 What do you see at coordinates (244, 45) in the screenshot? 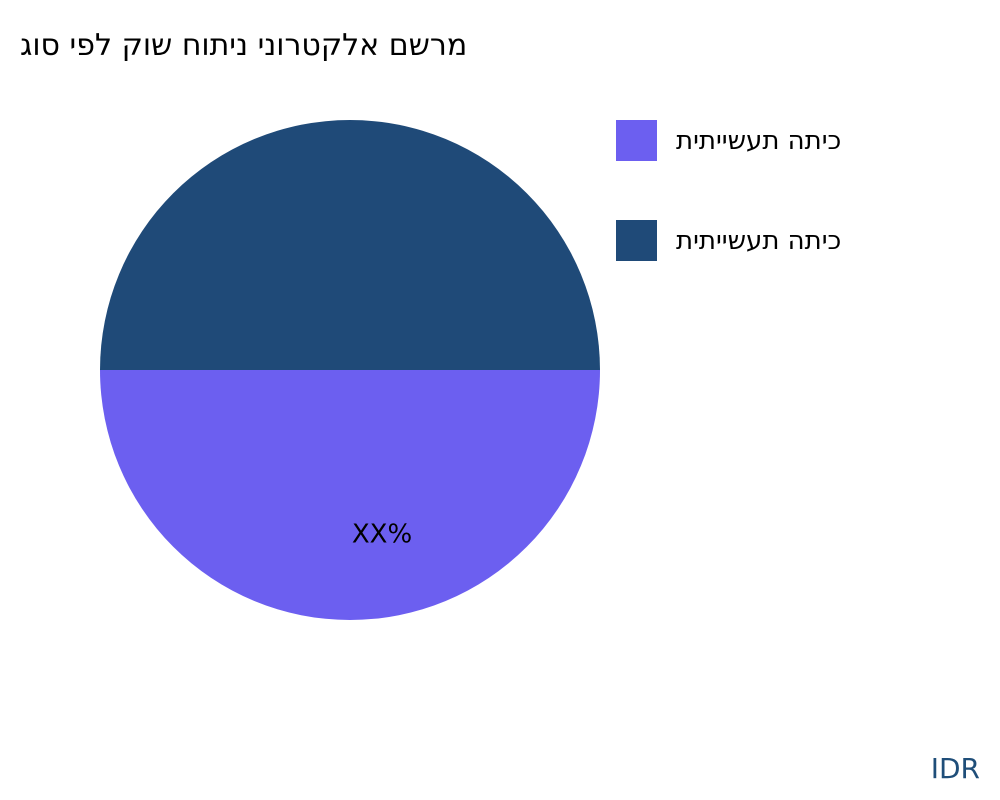
I see `chart-title: מרשם אלקטרוני ניתוח שוק לפי סוג` at bounding box center [244, 45].